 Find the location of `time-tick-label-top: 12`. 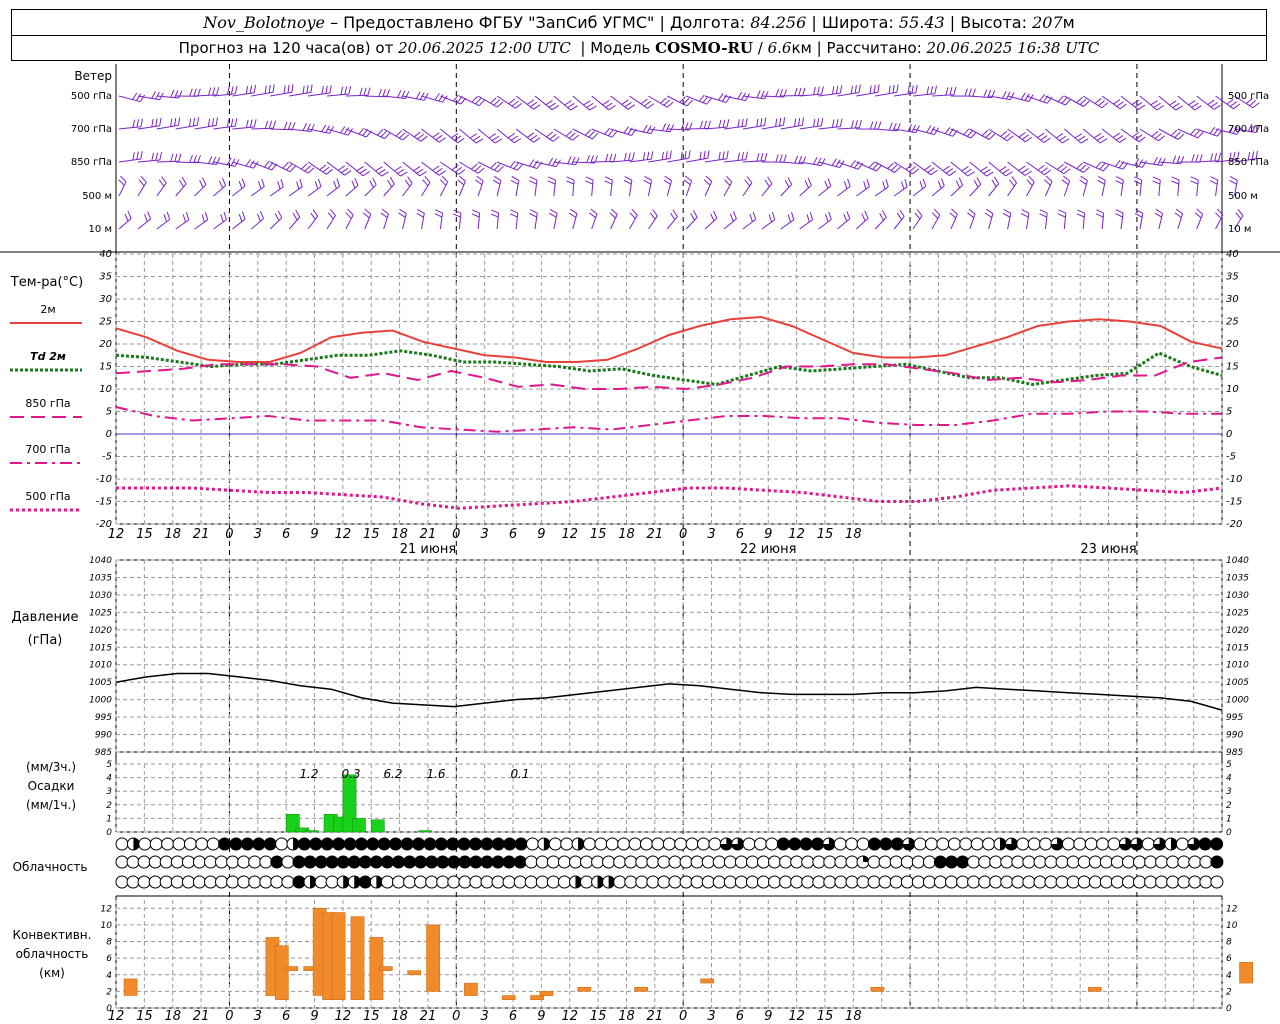

time-tick-label-top: 12 is located at coordinates (569, 534).